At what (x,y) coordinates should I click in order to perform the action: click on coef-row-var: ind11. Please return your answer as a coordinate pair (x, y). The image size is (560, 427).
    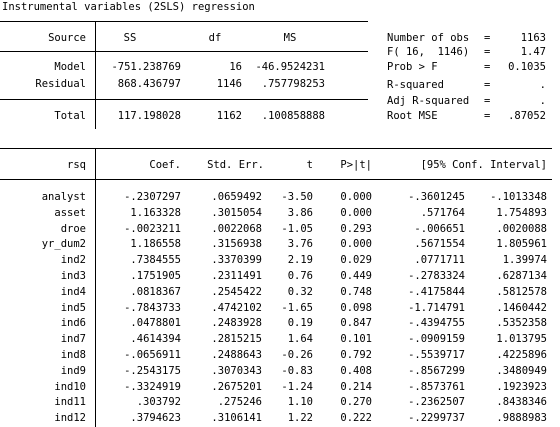
    Looking at the image, I should click on (70, 402).